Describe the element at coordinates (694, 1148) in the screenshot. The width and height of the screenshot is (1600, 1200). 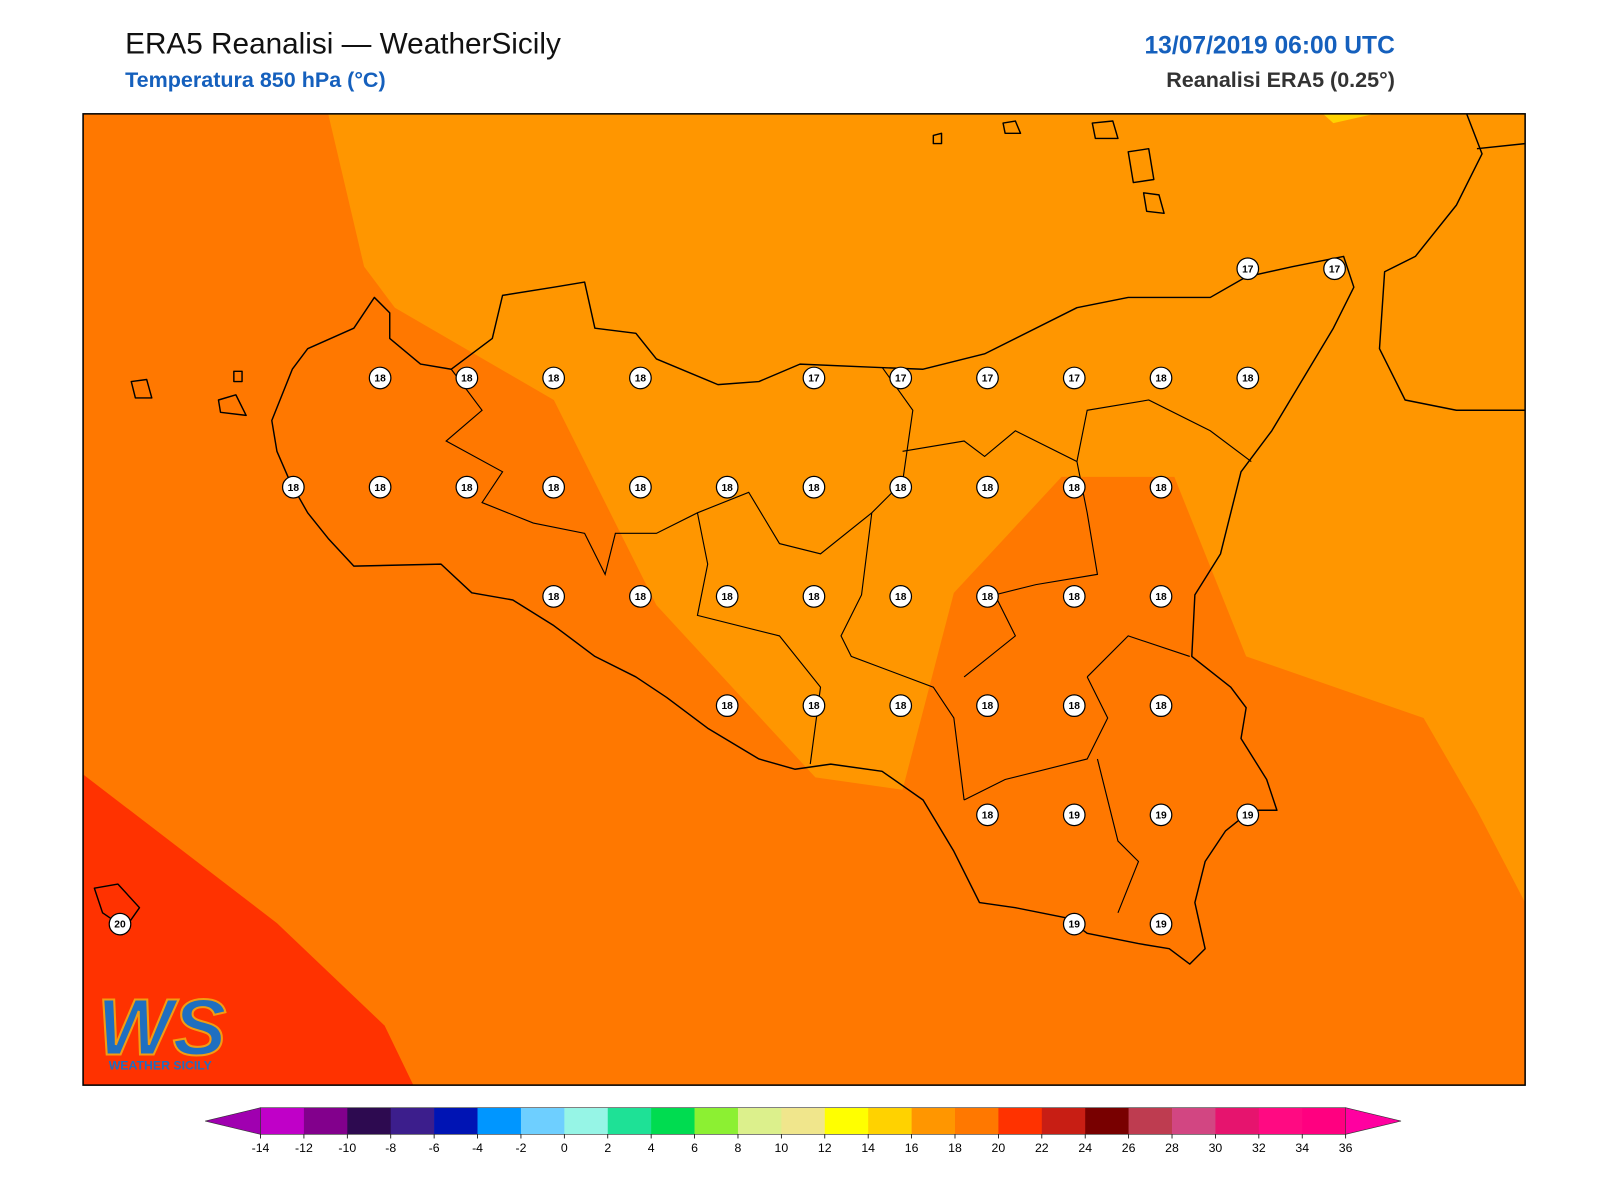
I see `colorbar-label: 6` at that location.